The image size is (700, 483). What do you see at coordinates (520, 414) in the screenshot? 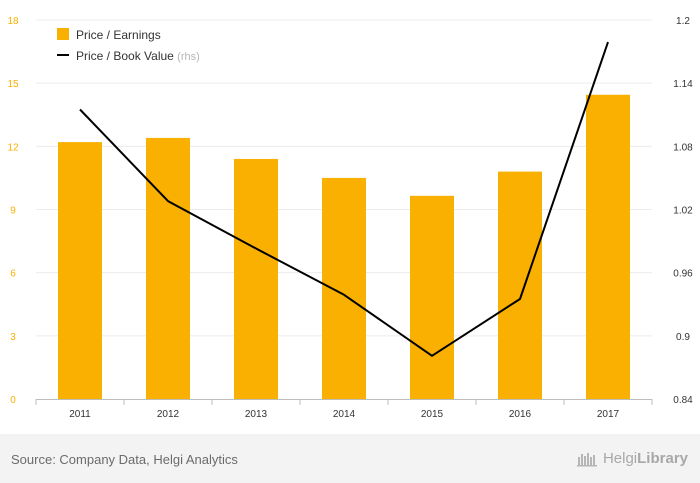
I see `x-tick-label: 2016` at bounding box center [520, 414].